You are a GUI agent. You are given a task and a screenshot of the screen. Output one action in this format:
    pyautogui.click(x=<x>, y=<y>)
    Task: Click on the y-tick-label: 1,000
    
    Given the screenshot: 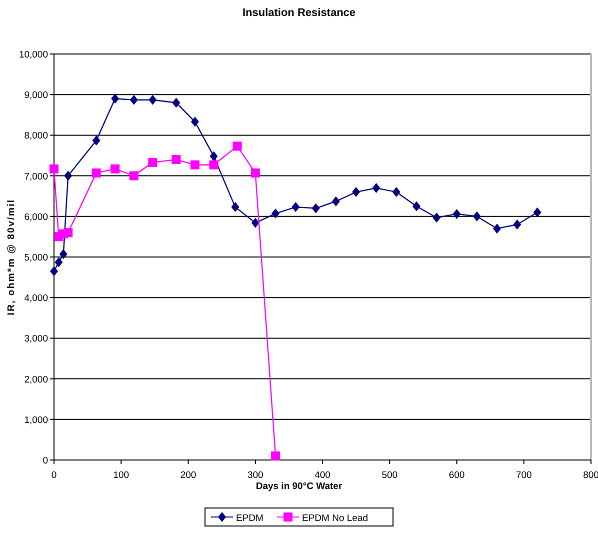 What is the action you would take?
    pyautogui.click(x=36, y=420)
    